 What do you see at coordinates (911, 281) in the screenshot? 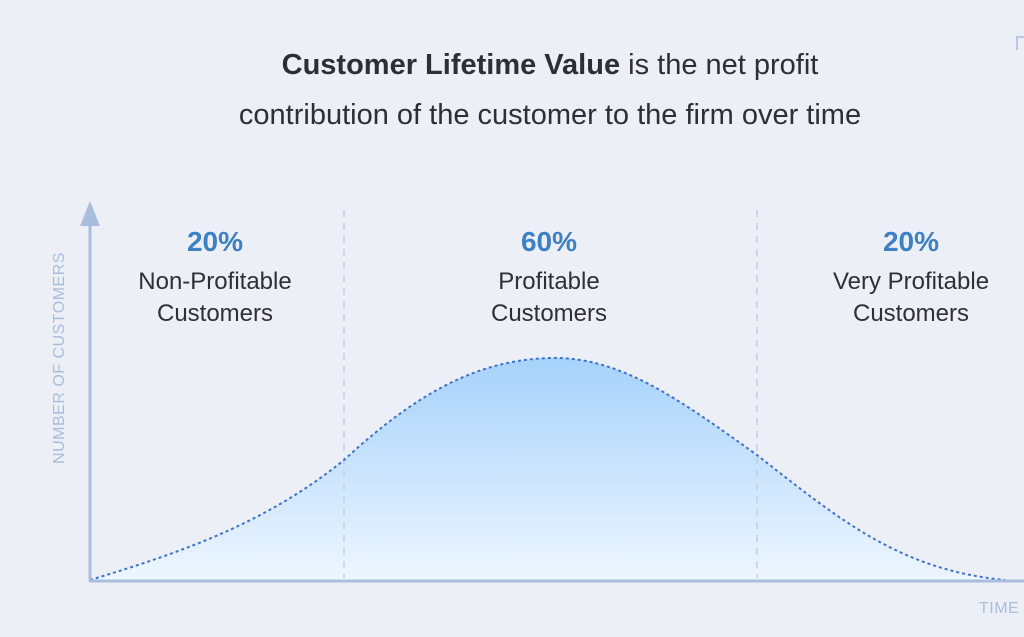
I see `segment-label-line-1: Very Profitable` at bounding box center [911, 281].